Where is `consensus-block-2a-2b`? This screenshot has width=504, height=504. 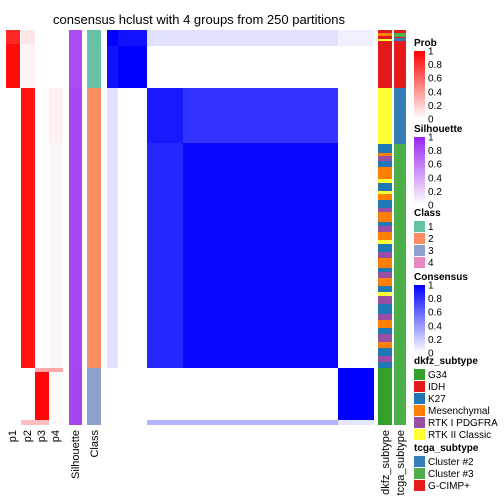 consensus-block-2a-2b is located at coordinates (260, 115).